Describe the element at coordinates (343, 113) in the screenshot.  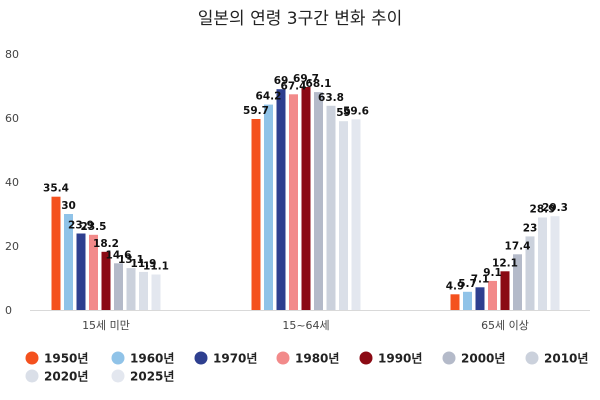
I see `data-label: 59` at that location.